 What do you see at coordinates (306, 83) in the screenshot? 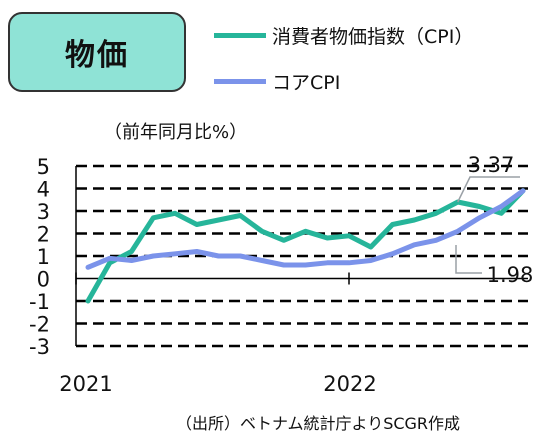
I see `legend-label-core: コアCPI` at bounding box center [306, 83].